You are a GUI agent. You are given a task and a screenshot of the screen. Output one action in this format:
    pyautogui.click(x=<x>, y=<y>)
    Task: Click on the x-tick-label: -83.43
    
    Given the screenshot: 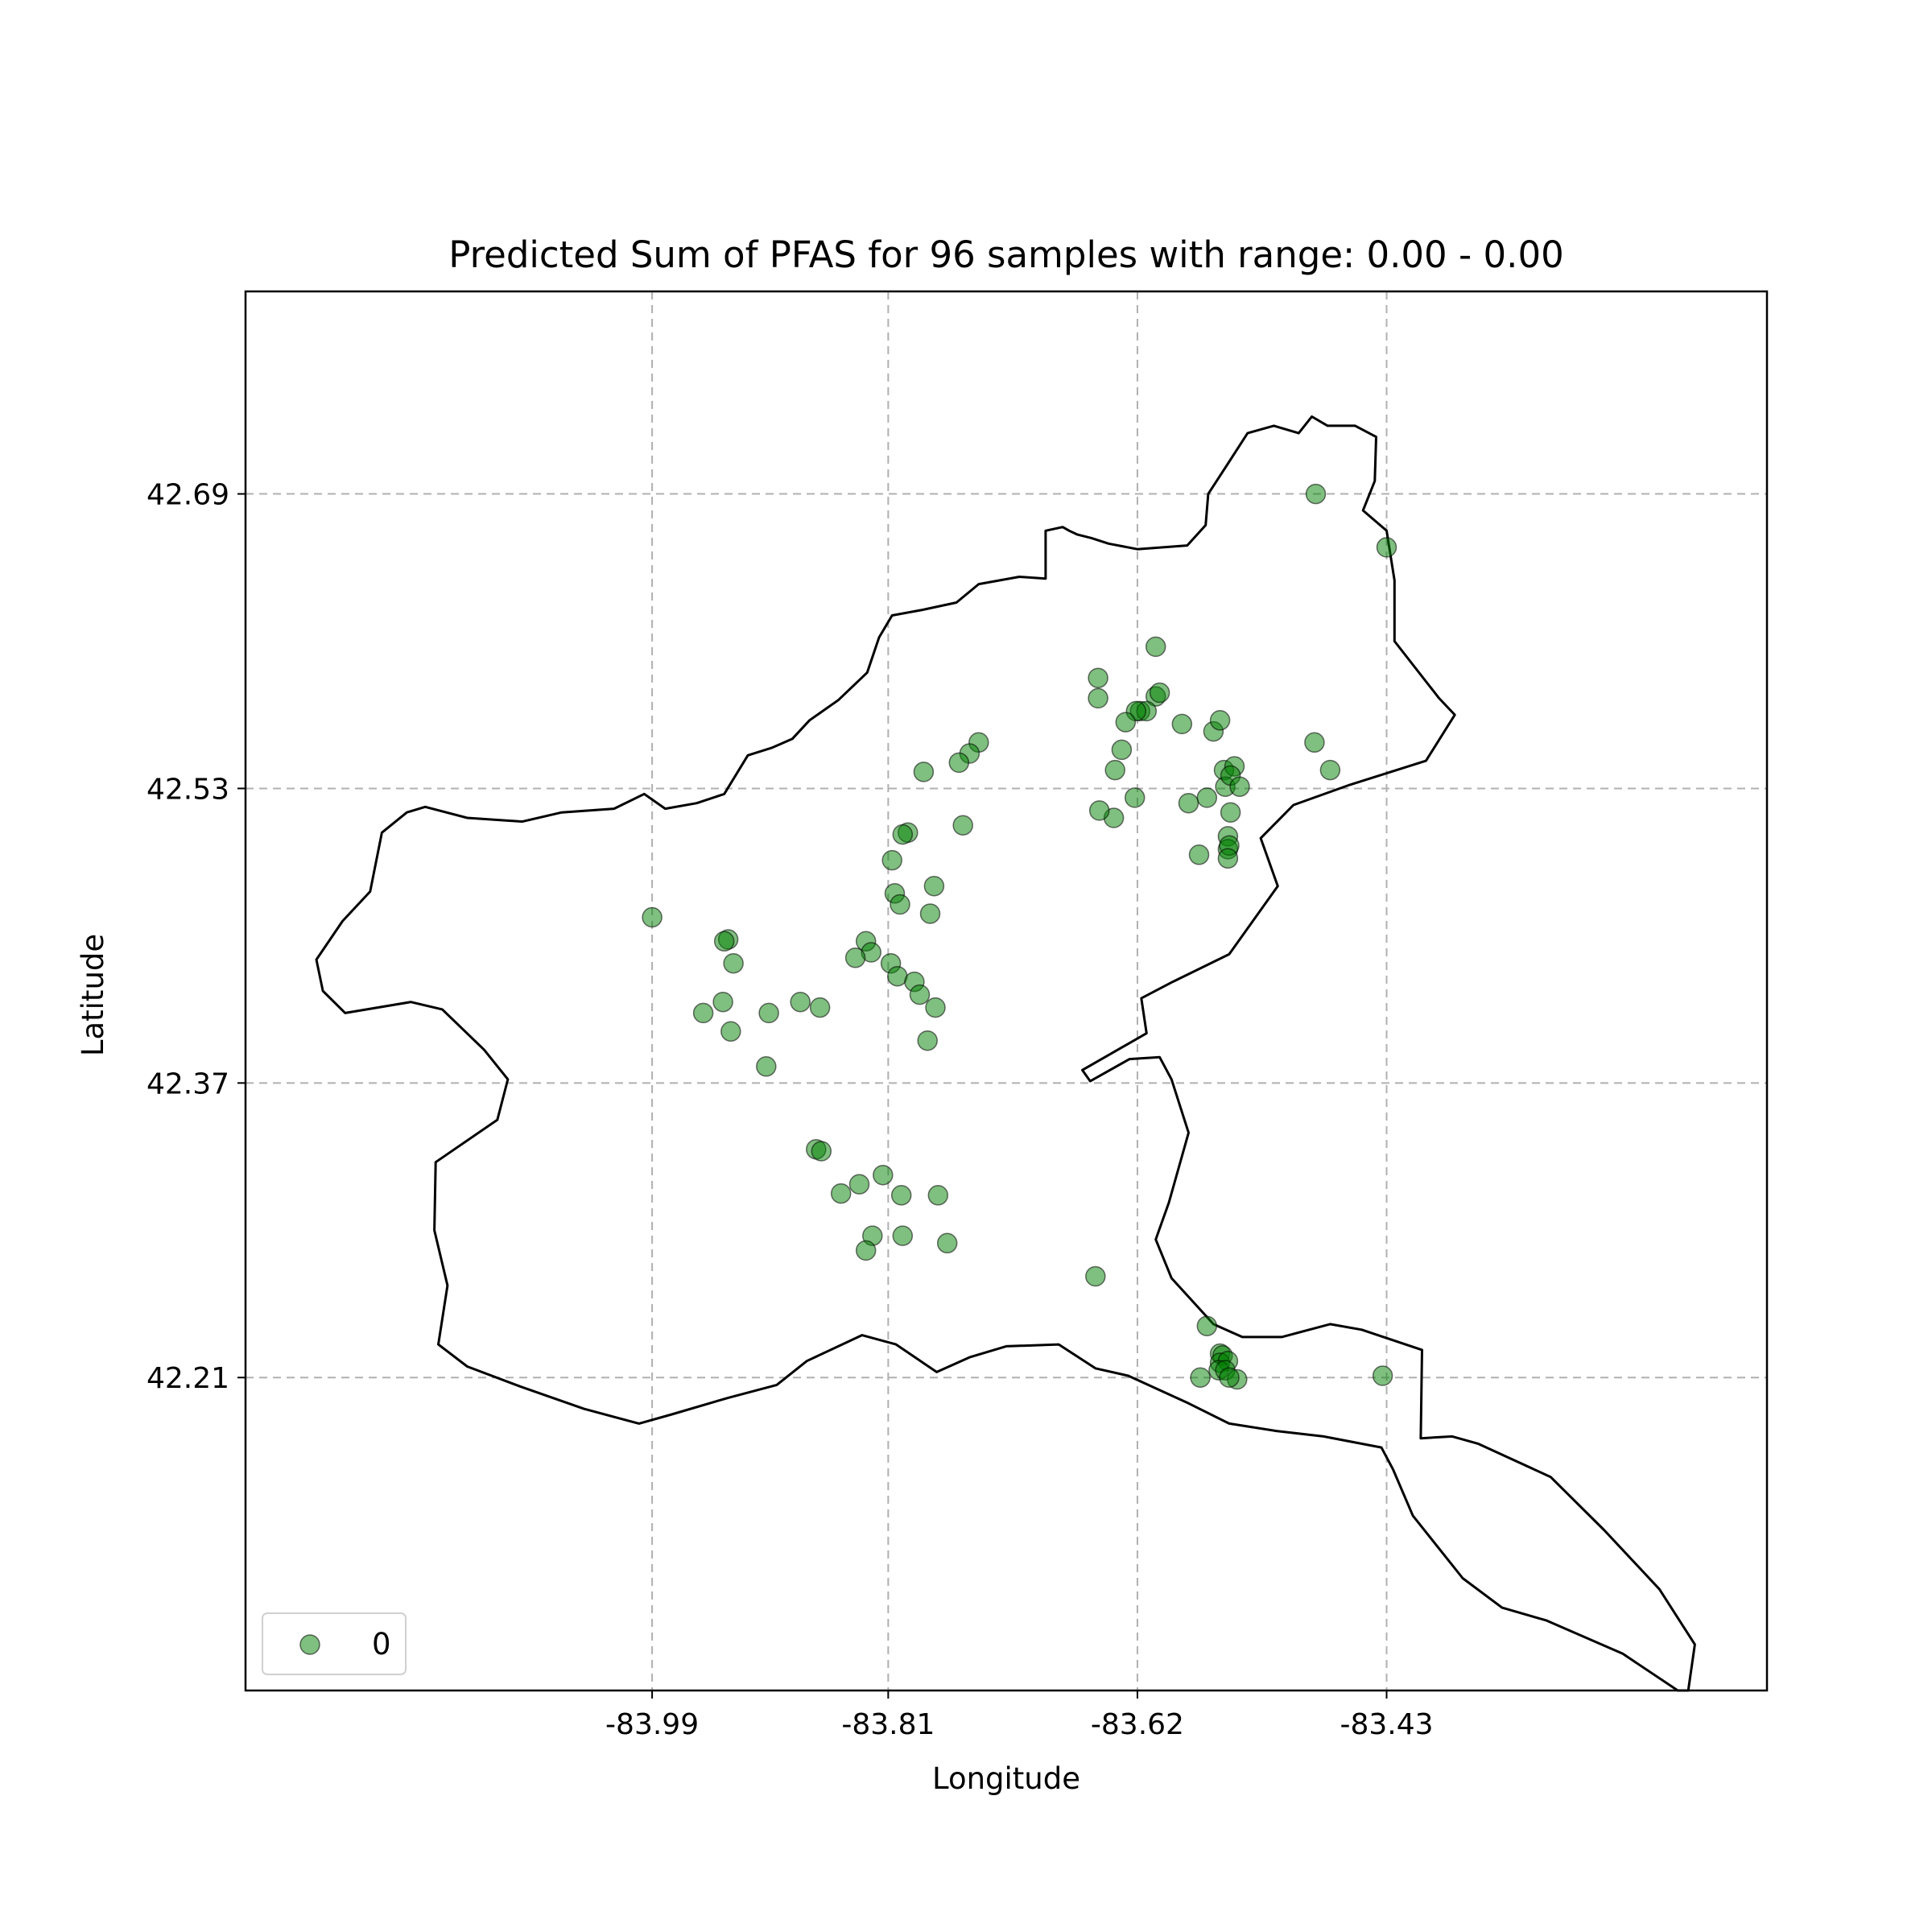 What is the action you would take?
    pyautogui.click(x=1386, y=1724)
    